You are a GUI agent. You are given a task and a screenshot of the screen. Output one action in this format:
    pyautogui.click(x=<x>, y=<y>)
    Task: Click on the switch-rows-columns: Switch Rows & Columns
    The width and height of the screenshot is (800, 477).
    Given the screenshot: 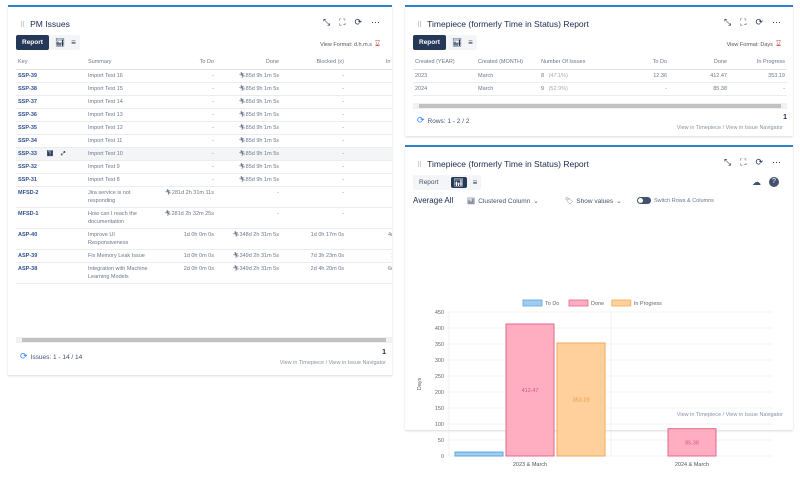 What is the action you would take?
    pyautogui.click(x=675, y=200)
    